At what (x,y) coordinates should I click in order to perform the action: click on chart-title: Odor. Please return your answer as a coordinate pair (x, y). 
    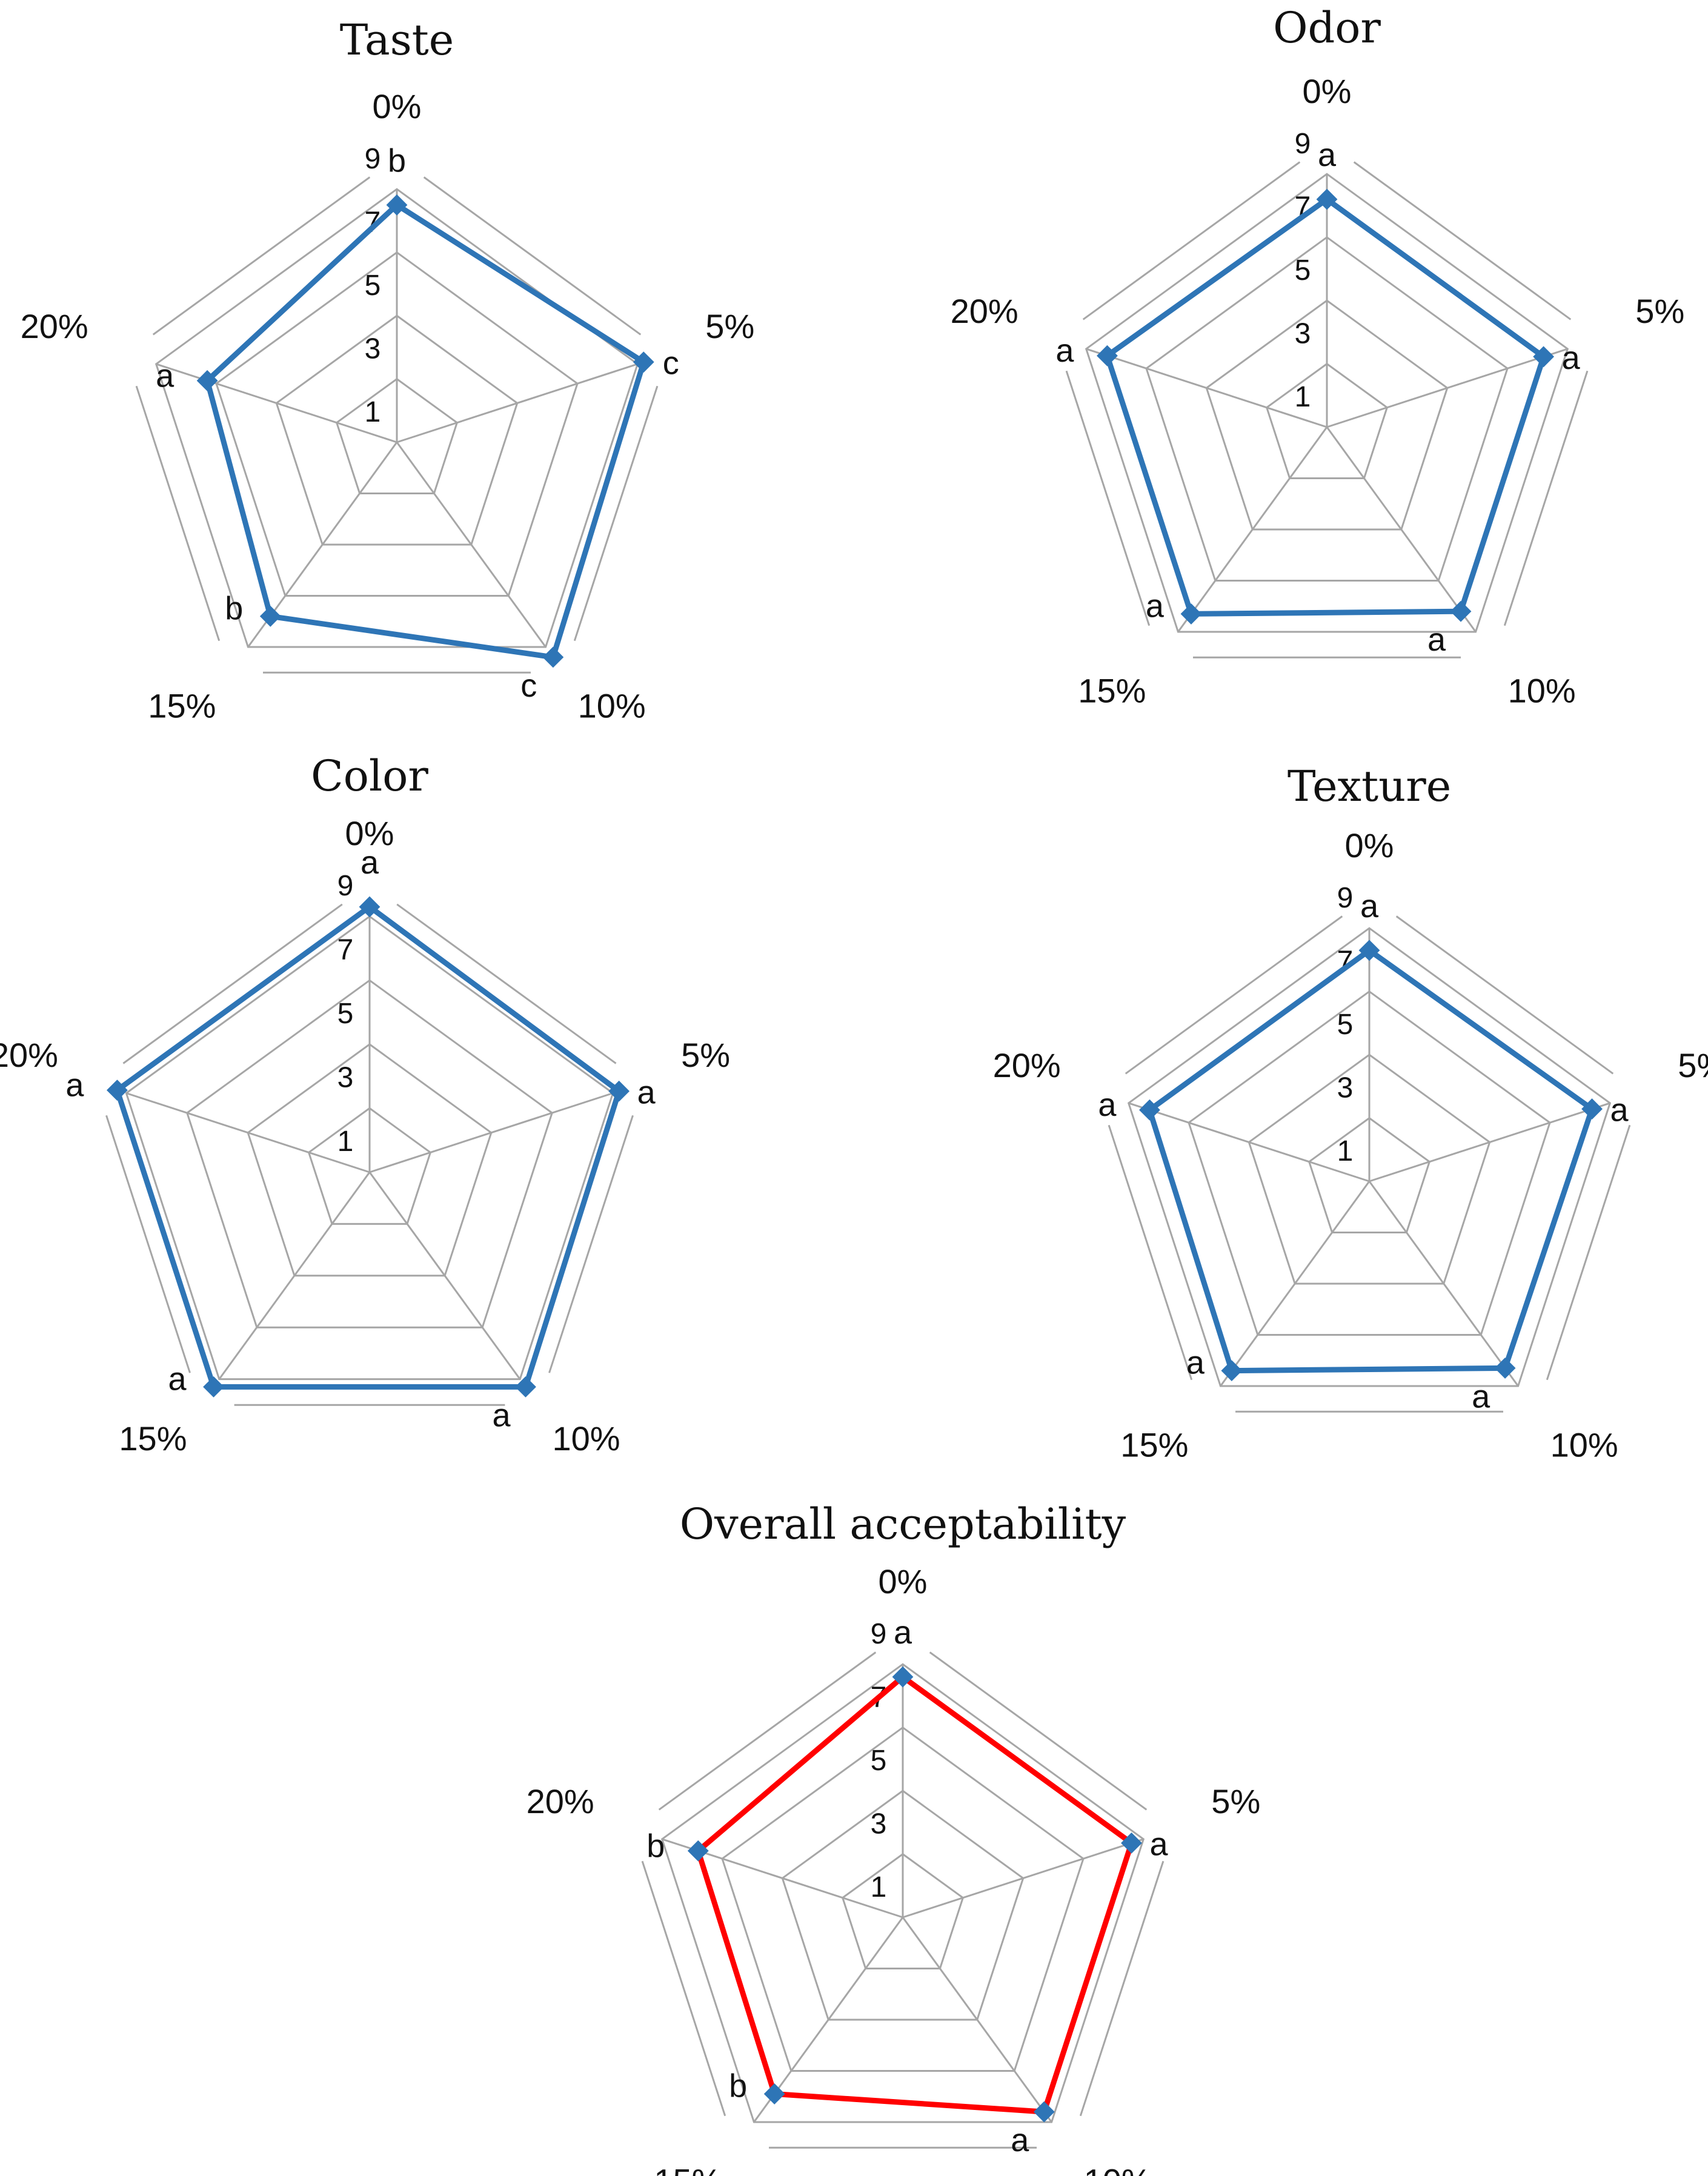
    Looking at the image, I should click on (1327, 28).